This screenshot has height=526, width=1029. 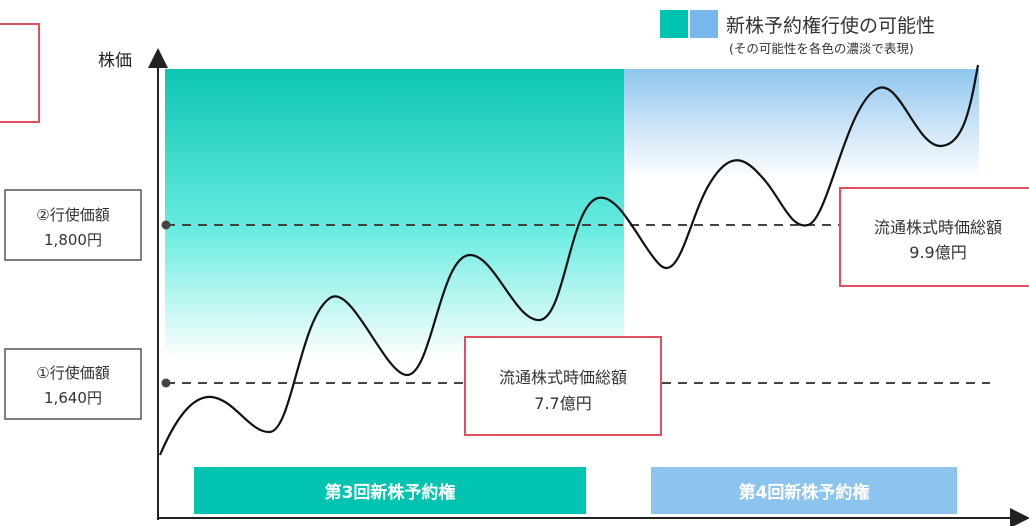 I want to click on third-warrant-band, so click(x=390, y=490).